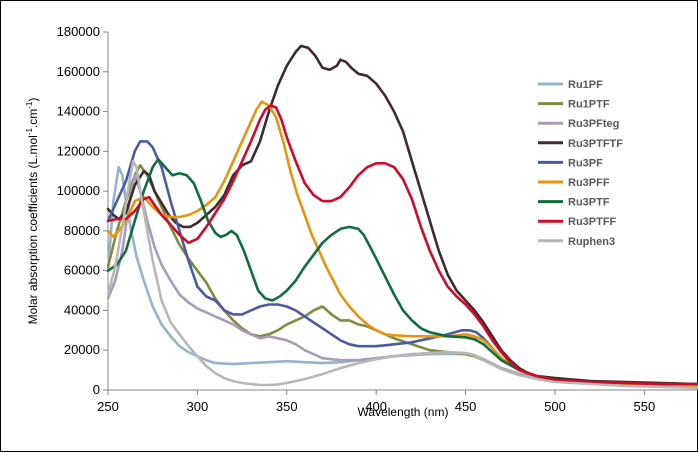 The height and width of the screenshot is (453, 698). Describe the element at coordinates (585, 85) in the screenshot. I see `legend-label: Ru1PF` at that location.